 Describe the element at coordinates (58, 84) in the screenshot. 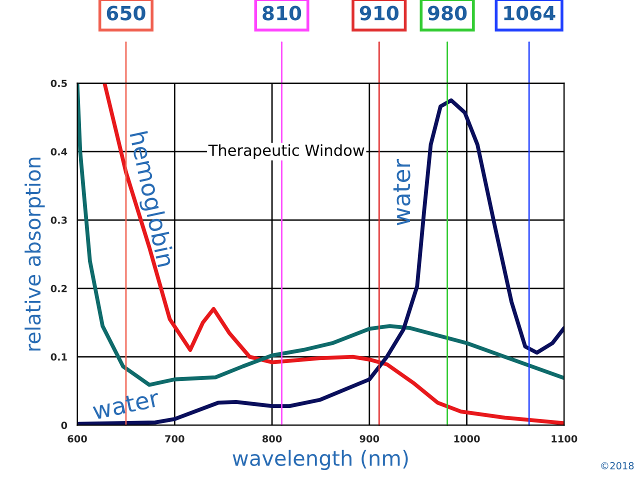

I see `y-tick-label: 0.5` at that location.